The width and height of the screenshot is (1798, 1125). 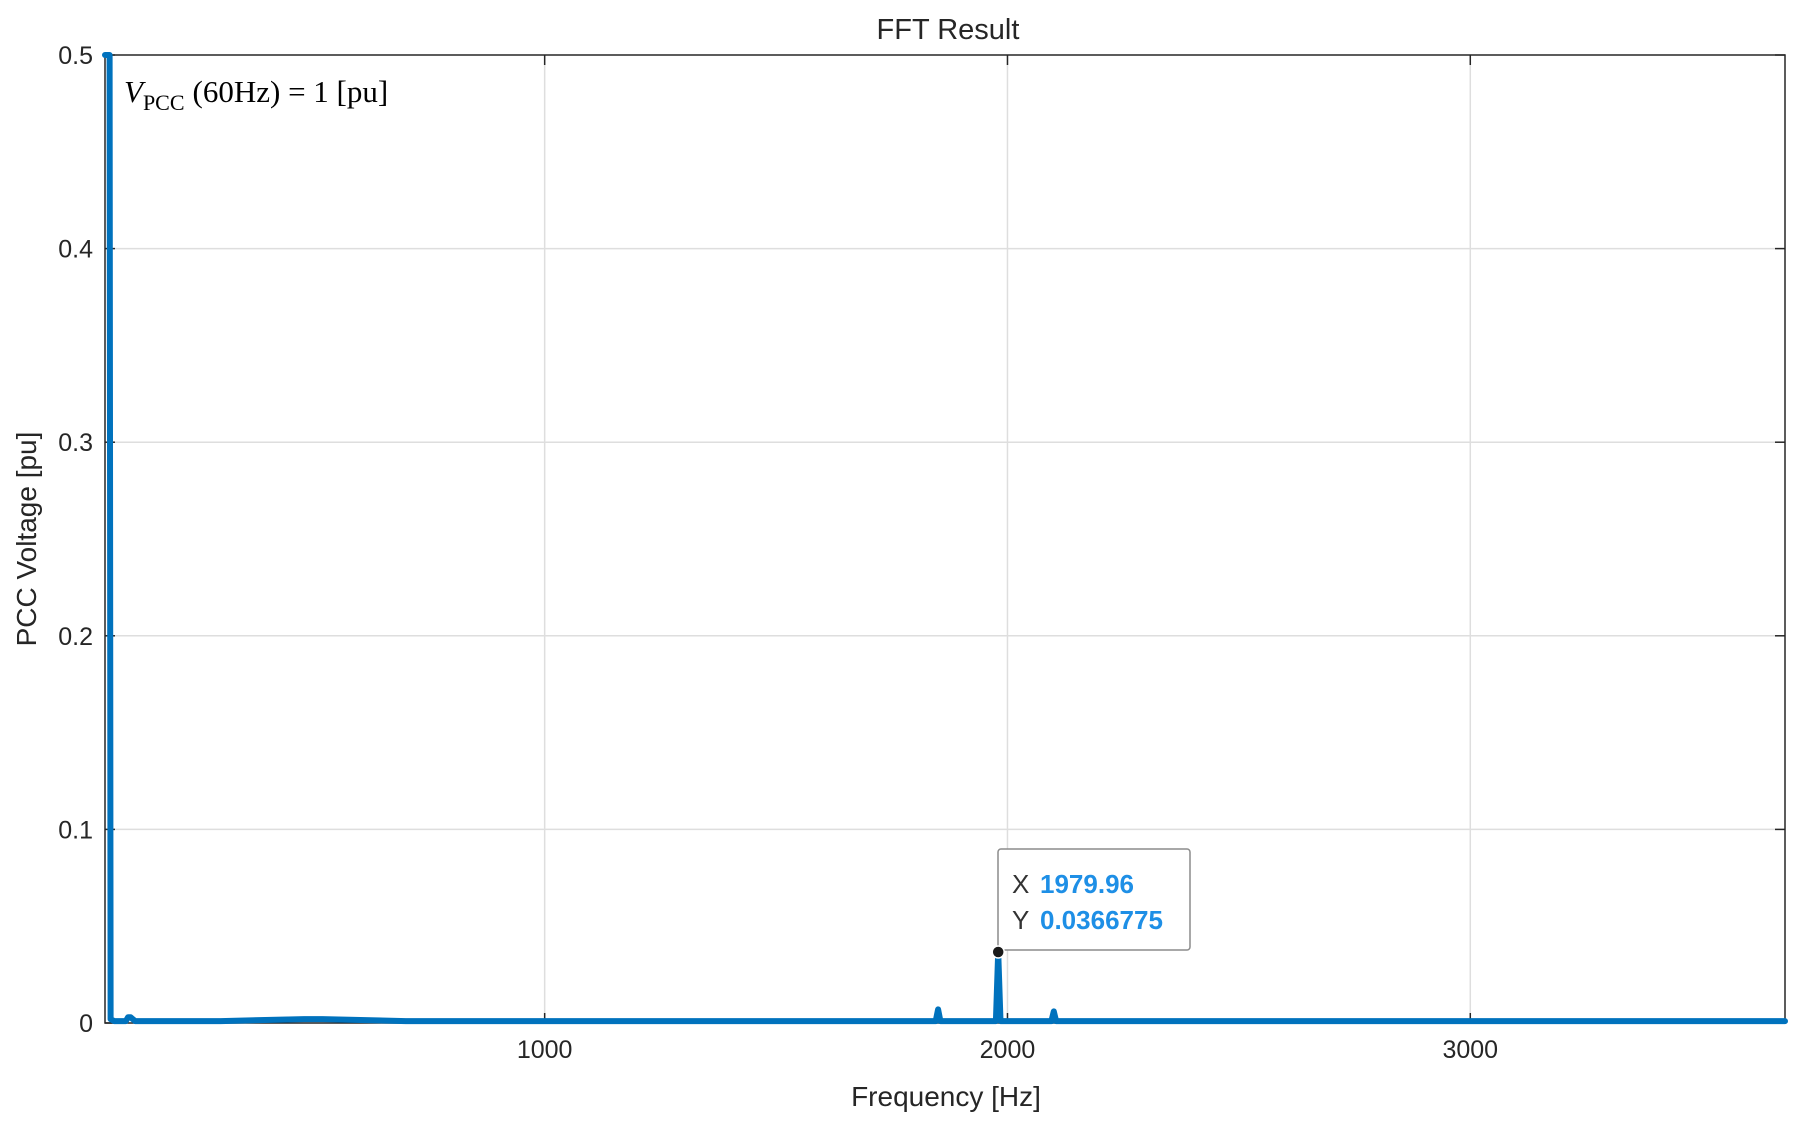 I want to click on datatip-x-value: 1979.96, so click(x=1087, y=884).